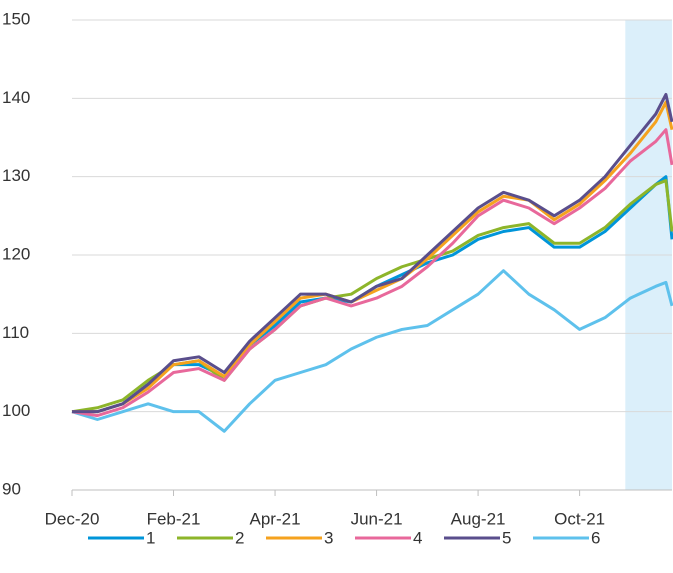 This screenshot has height=573, width=673. What do you see at coordinates (16, 18) in the screenshot?
I see `y-tick-label: 150` at bounding box center [16, 18].